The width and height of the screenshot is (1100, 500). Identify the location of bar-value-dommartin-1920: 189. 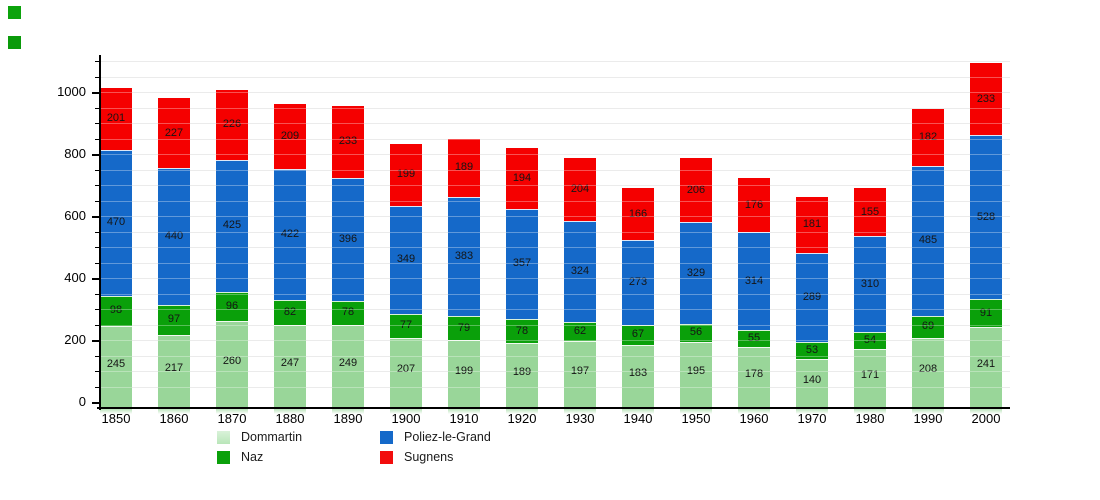
(522, 372).